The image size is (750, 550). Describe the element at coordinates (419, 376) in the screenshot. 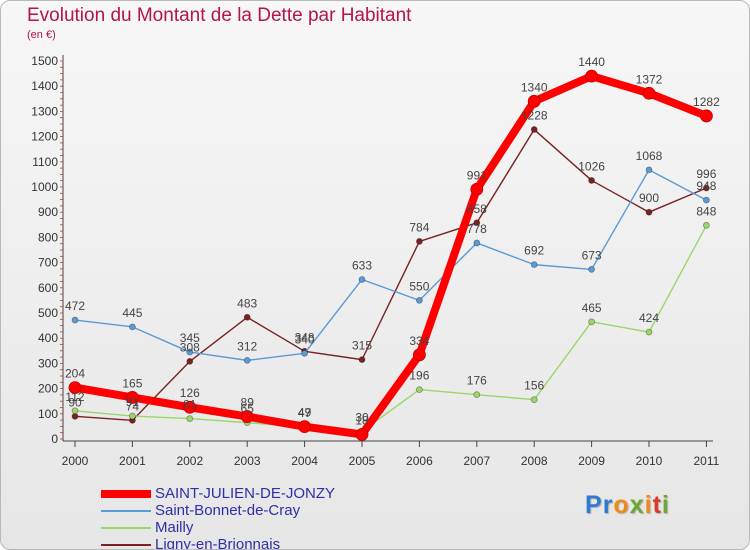

I see `data-label: 196` at that location.